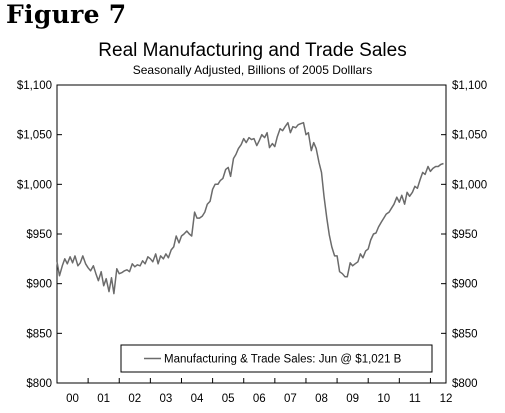  Describe the element at coordinates (134, 399) in the screenshot. I see `x-tick-label: 02` at that location.